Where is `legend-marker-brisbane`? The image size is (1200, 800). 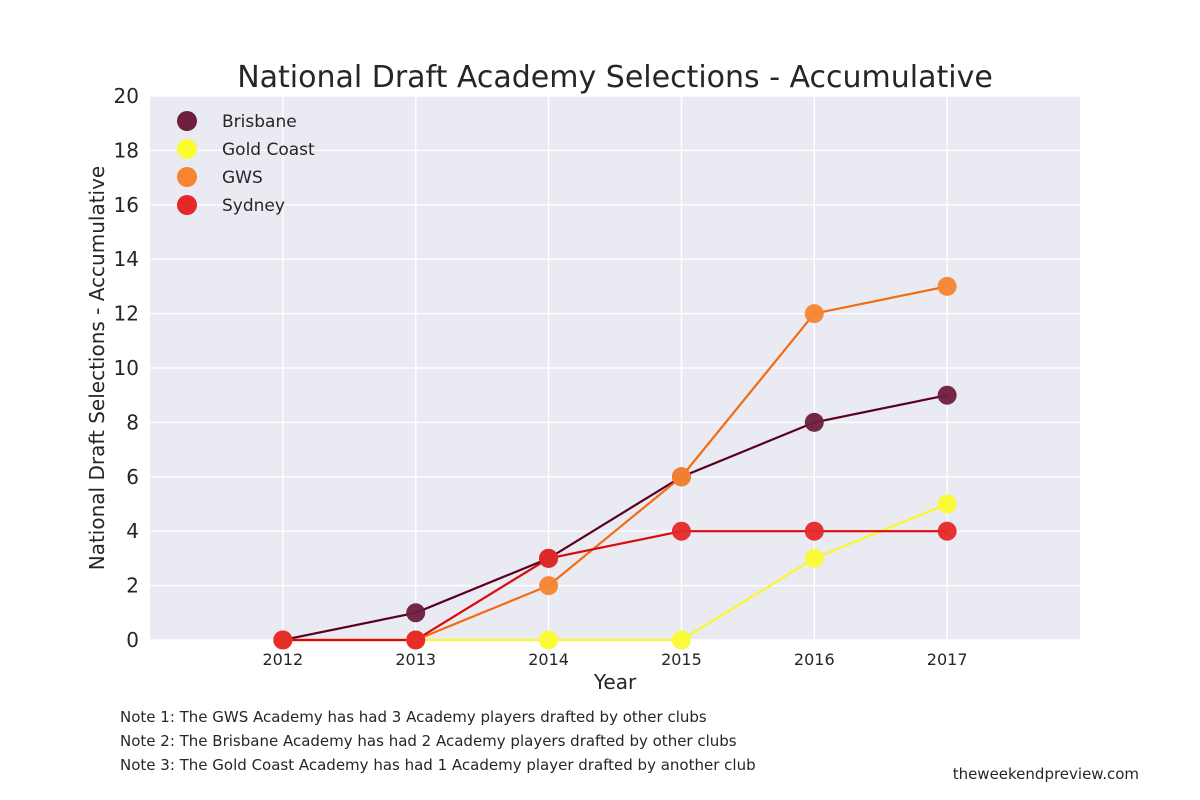
legend-marker-brisbane is located at coordinates (187, 121).